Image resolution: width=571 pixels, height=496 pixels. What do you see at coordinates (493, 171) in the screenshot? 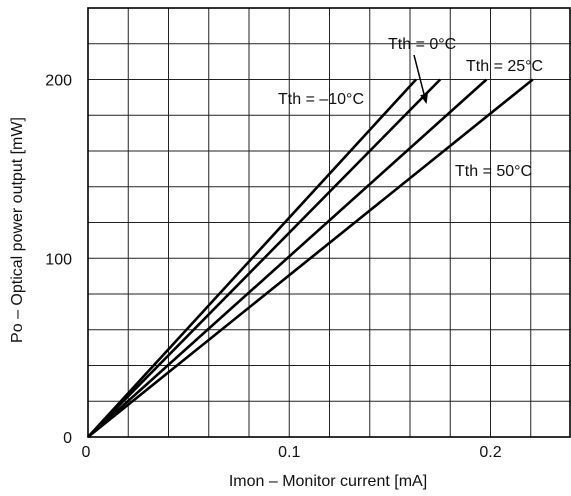
I see `series-label: Tth = 50°C` at bounding box center [493, 171].